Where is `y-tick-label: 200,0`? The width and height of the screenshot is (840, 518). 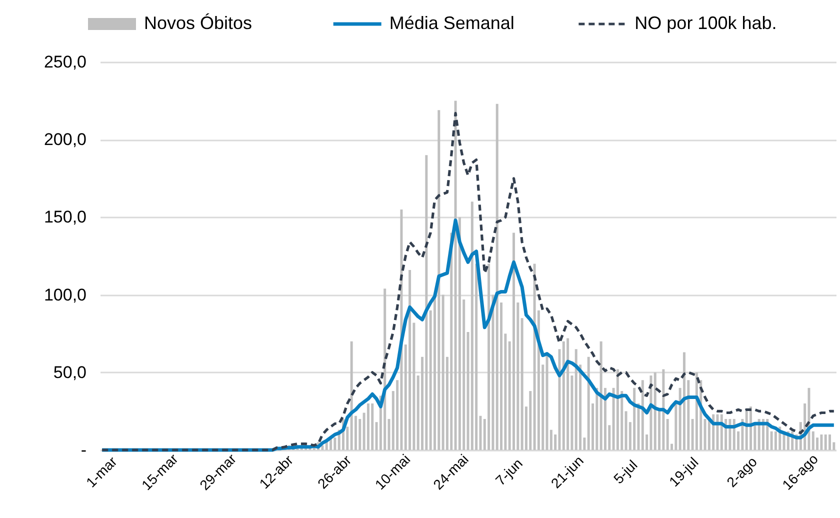 y-tick-label: 200,0 is located at coordinates (65, 140).